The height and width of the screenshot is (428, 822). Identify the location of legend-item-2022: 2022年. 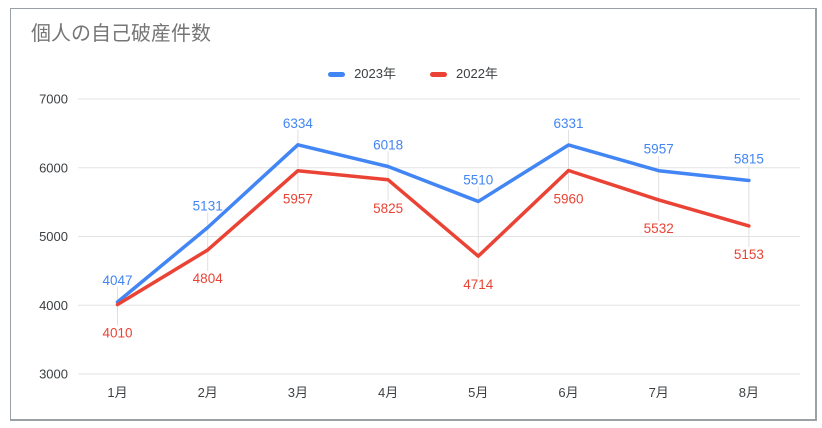
(464, 74).